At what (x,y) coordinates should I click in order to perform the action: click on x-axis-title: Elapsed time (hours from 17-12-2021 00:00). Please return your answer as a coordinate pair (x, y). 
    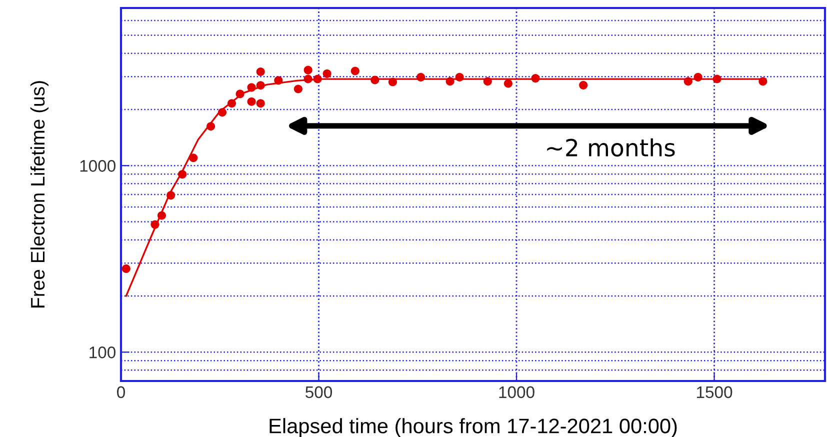
    Looking at the image, I should click on (473, 427).